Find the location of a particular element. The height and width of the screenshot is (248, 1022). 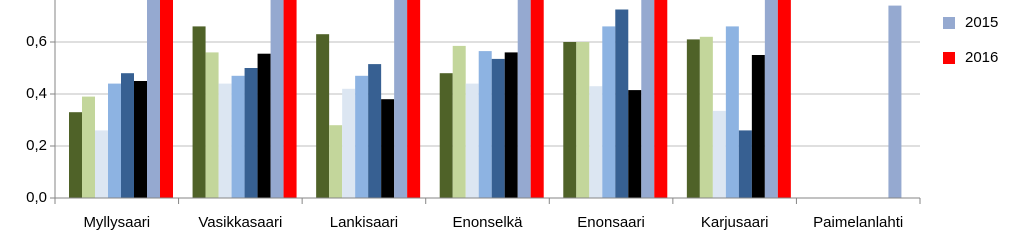

x-tick-label: Enonsaari is located at coordinates (611, 222).